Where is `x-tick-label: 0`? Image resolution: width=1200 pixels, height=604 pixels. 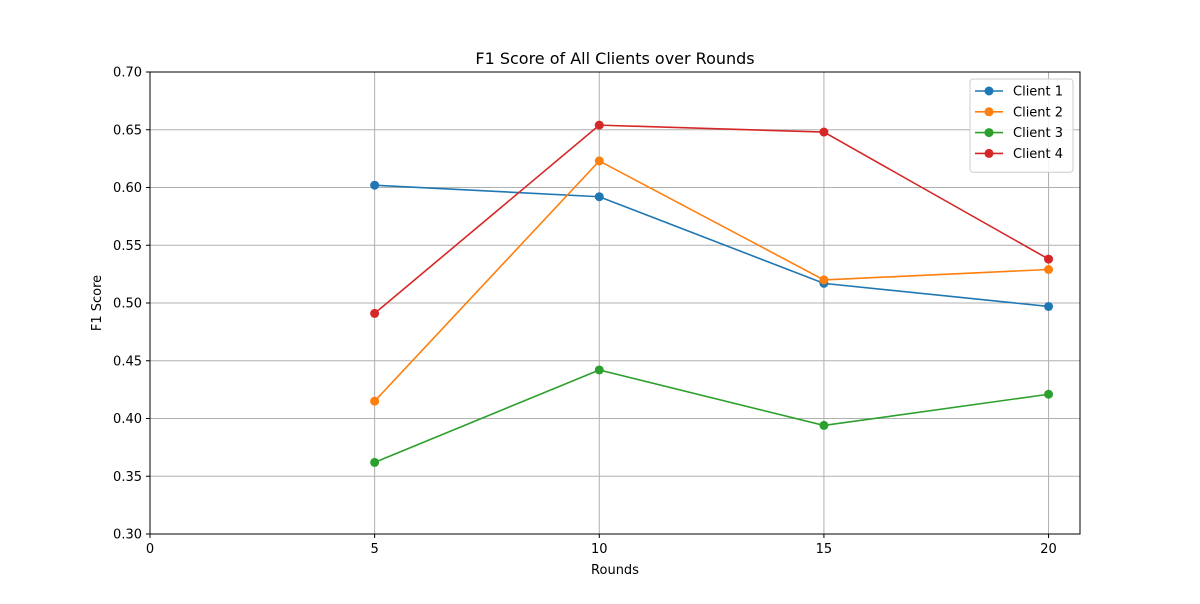 x-tick-label: 0 is located at coordinates (150, 549).